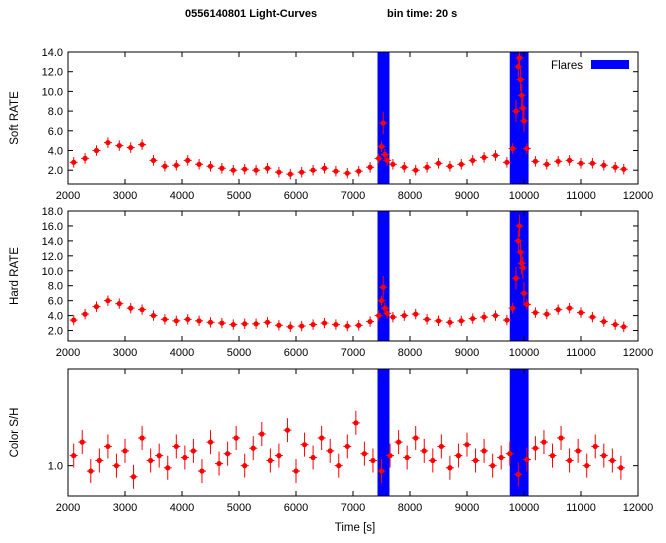 The height and width of the screenshot is (543, 666). What do you see at coordinates (55, 132) in the screenshot?
I see `y-tick-label: 6.0` at bounding box center [55, 132].